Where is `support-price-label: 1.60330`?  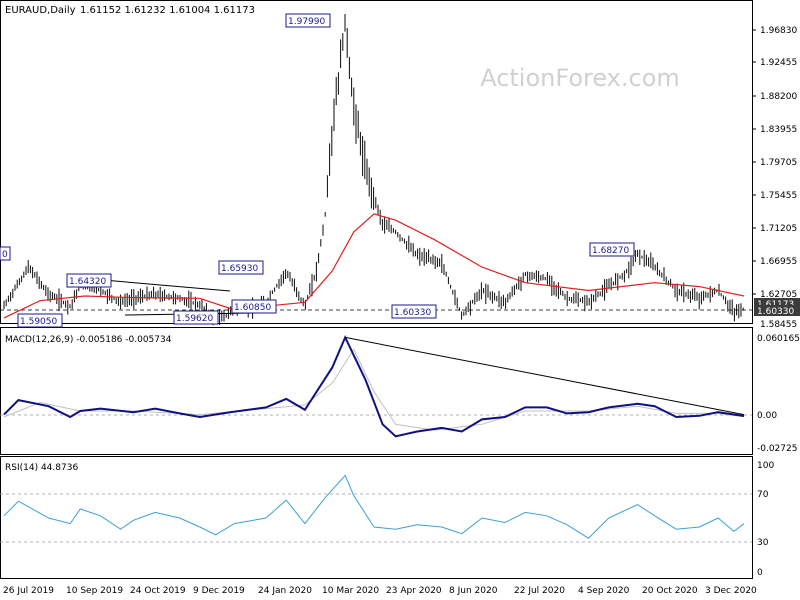 support-price-label: 1.60330 is located at coordinates (775, 312).